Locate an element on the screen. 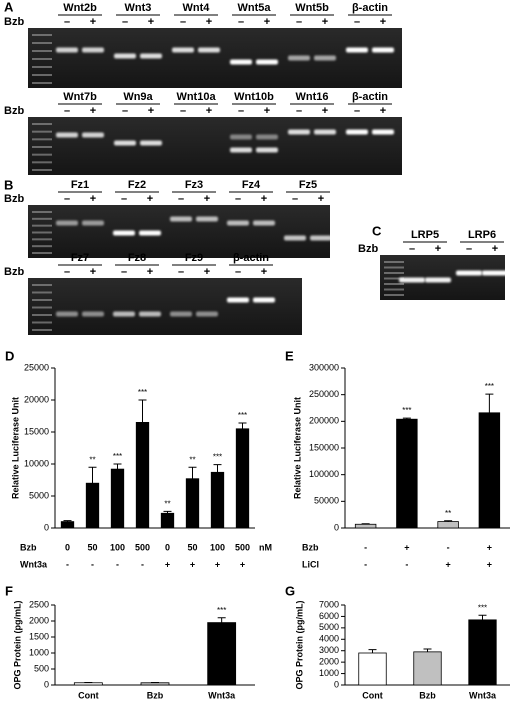 The image size is (520, 702). gene-label: LRP5 is located at coordinates (425, 235).